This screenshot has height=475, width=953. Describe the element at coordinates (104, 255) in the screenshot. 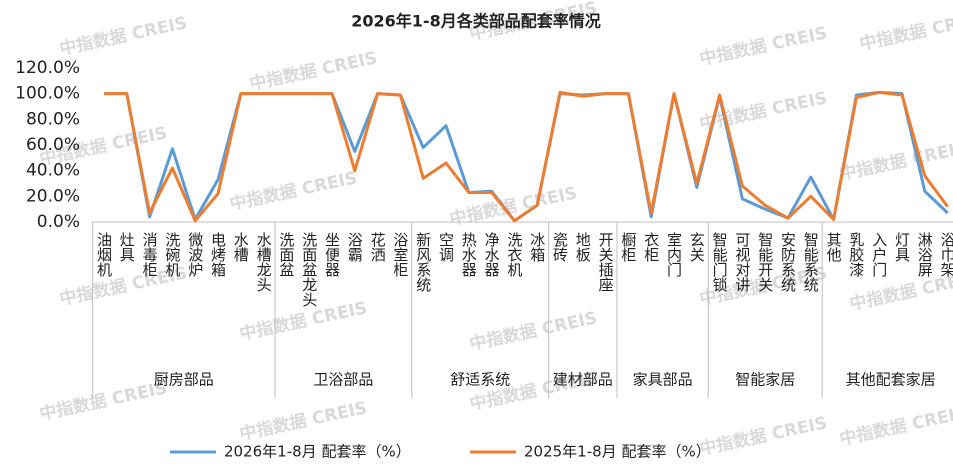

I see `x-tick-label: 油烟机` at that location.